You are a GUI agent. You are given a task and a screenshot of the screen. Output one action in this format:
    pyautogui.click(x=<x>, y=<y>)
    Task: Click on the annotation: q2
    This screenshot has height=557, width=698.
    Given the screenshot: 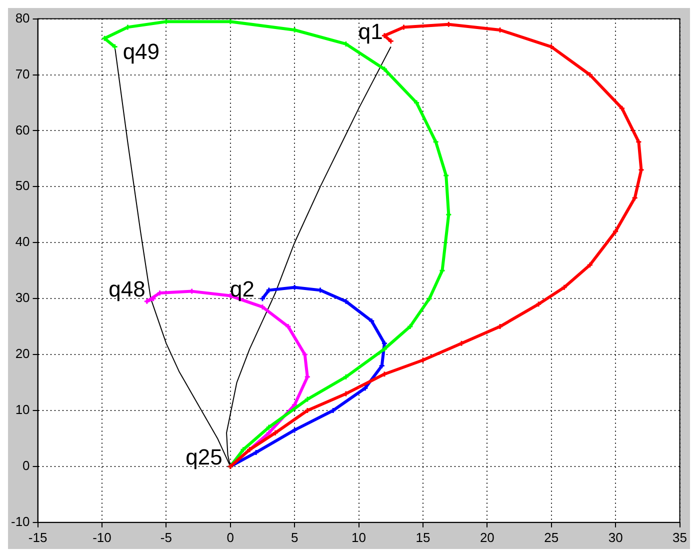 What is the action you would take?
    pyautogui.click(x=242, y=289)
    